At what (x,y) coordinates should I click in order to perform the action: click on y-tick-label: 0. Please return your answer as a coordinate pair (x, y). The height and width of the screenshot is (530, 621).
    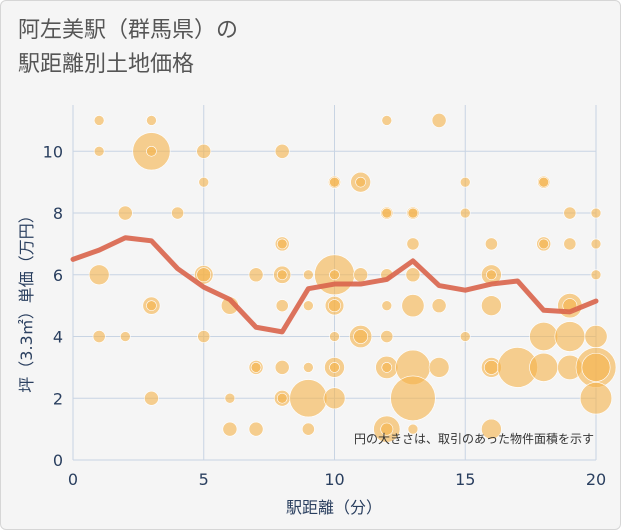
    Looking at the image, I should click on (58, 460).